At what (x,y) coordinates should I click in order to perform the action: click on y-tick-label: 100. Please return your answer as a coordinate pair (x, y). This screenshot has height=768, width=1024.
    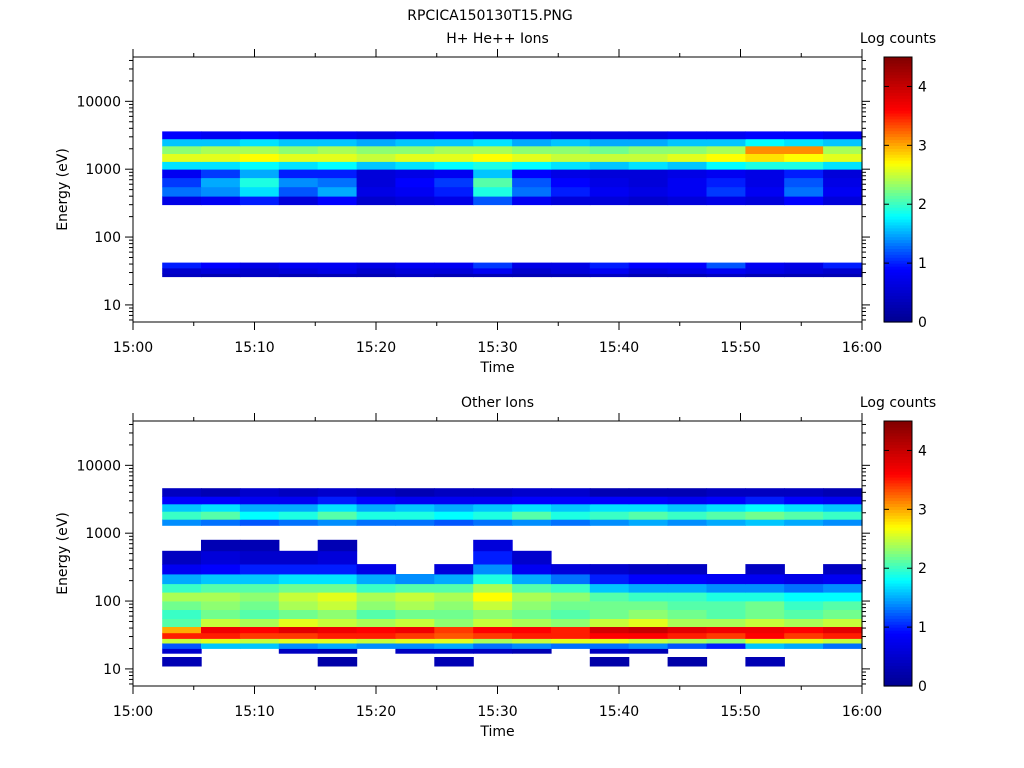
    Looking at the image, I should click on (107, 238).